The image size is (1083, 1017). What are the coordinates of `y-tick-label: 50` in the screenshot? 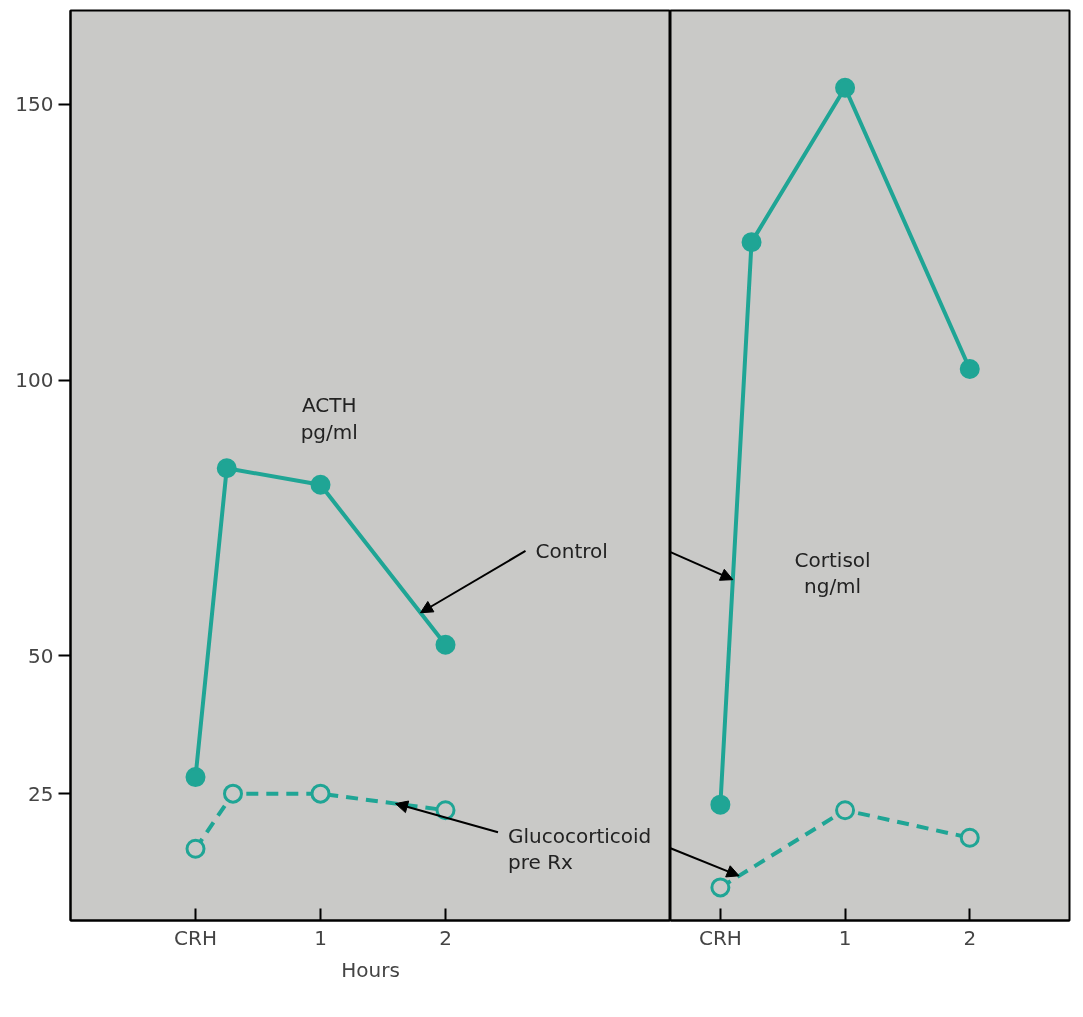 It's located at (41, 655).